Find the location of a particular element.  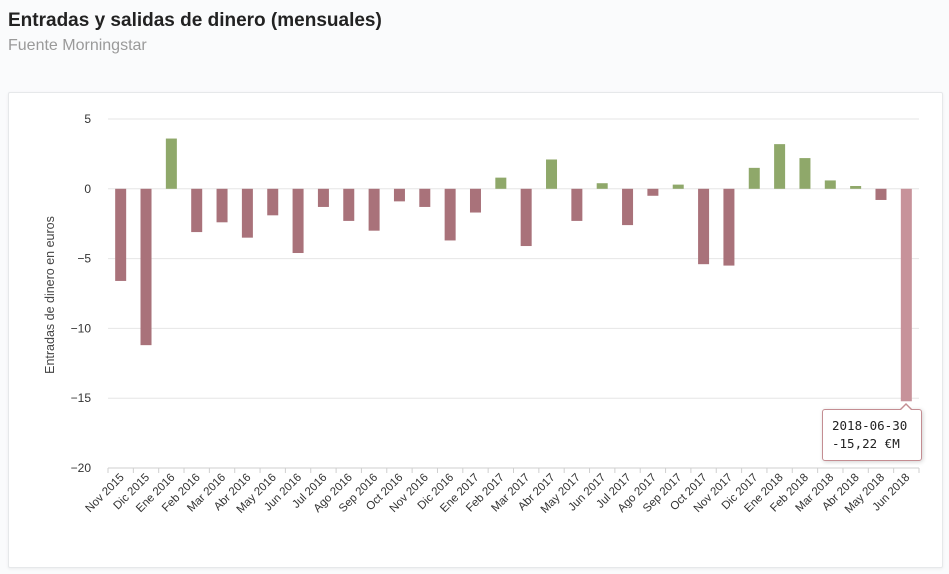

y-tick-label: −5 is located at coordinates (84, 259).